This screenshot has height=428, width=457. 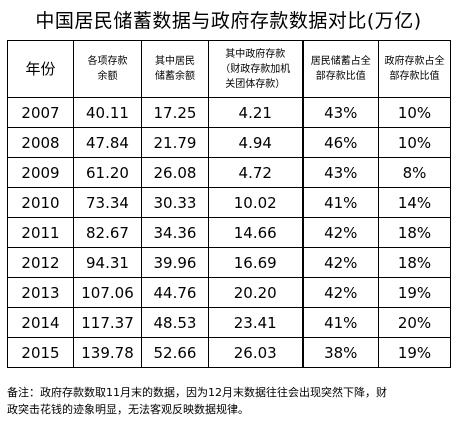 What do you see at coordinates (414, 202) in the screenshot?
I see `cell-gov-share: 14%` at bounding box center [414, 202].